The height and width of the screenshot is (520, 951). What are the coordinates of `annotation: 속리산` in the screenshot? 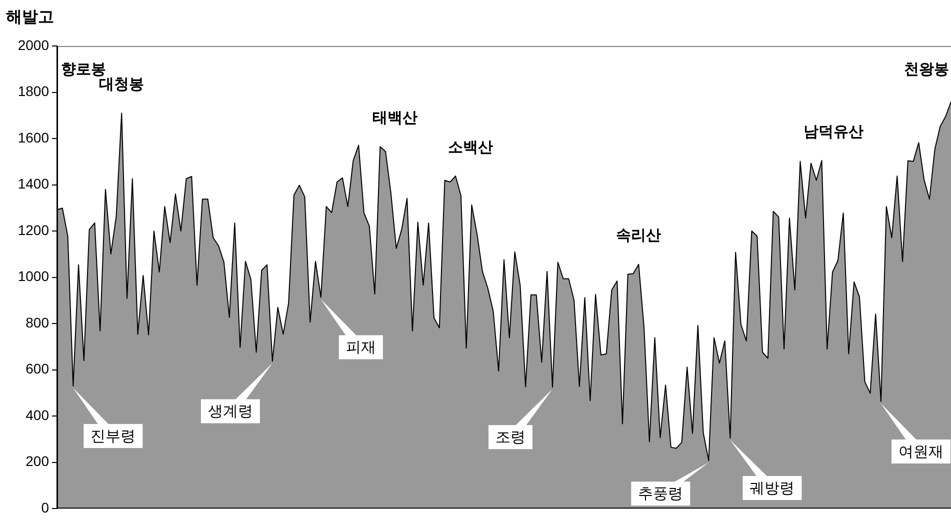 It's located at (639, 235).